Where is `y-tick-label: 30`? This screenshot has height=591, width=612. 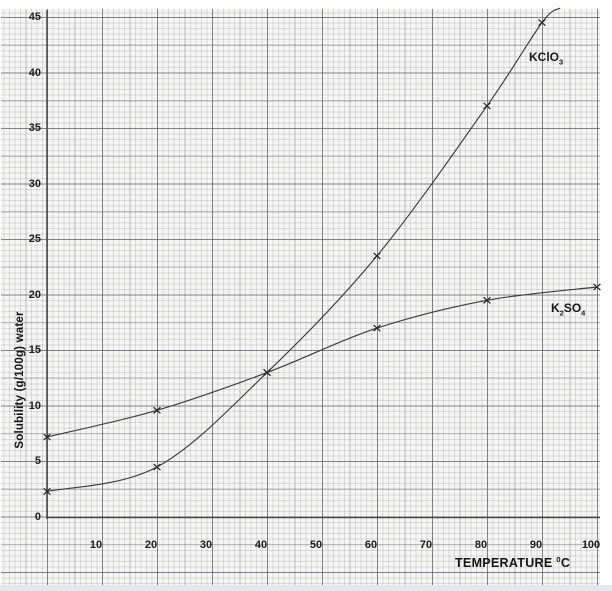 y-tick-label: 30 is located at coordinates (34, 183).